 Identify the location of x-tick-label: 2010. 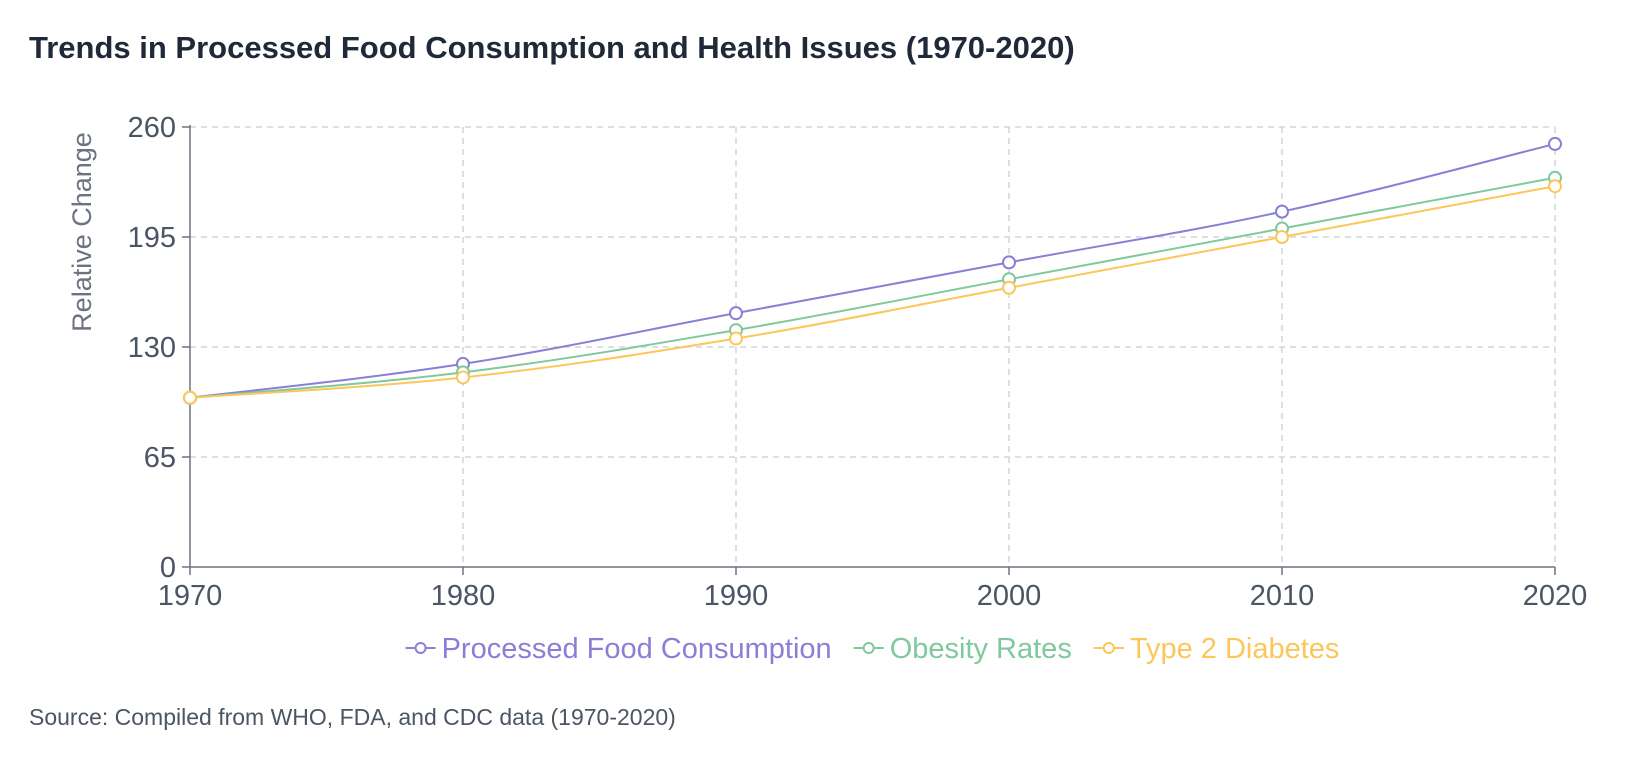
(1282, 596).